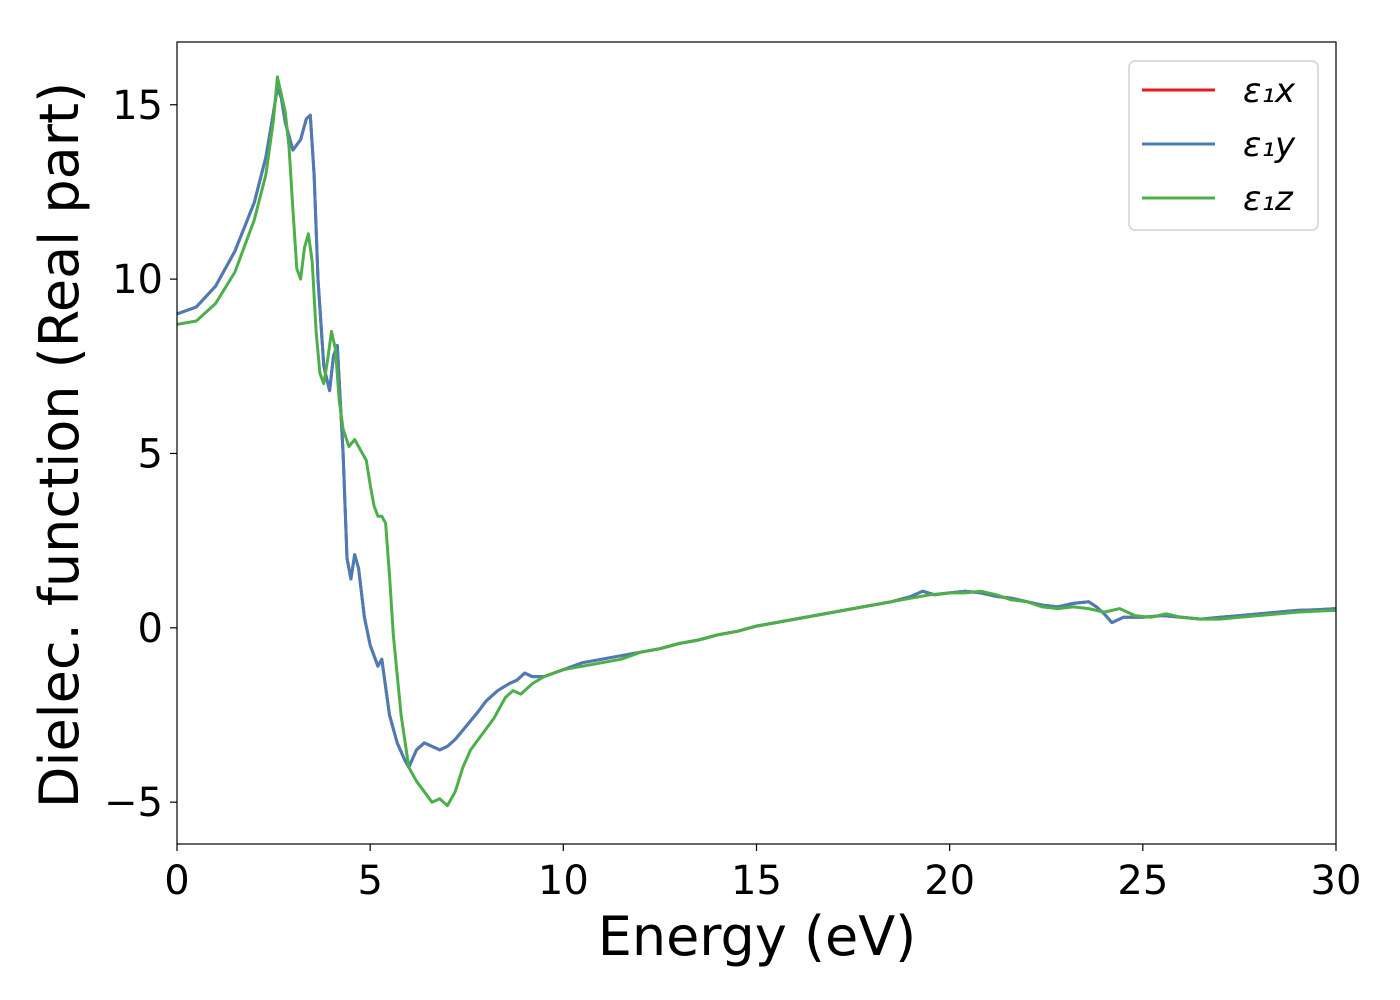 This screenshot has height=1000, width=1400. Describe the element at coordinates (369, 881) in the screenshot. I see `x-tick-label: 5` at that location.